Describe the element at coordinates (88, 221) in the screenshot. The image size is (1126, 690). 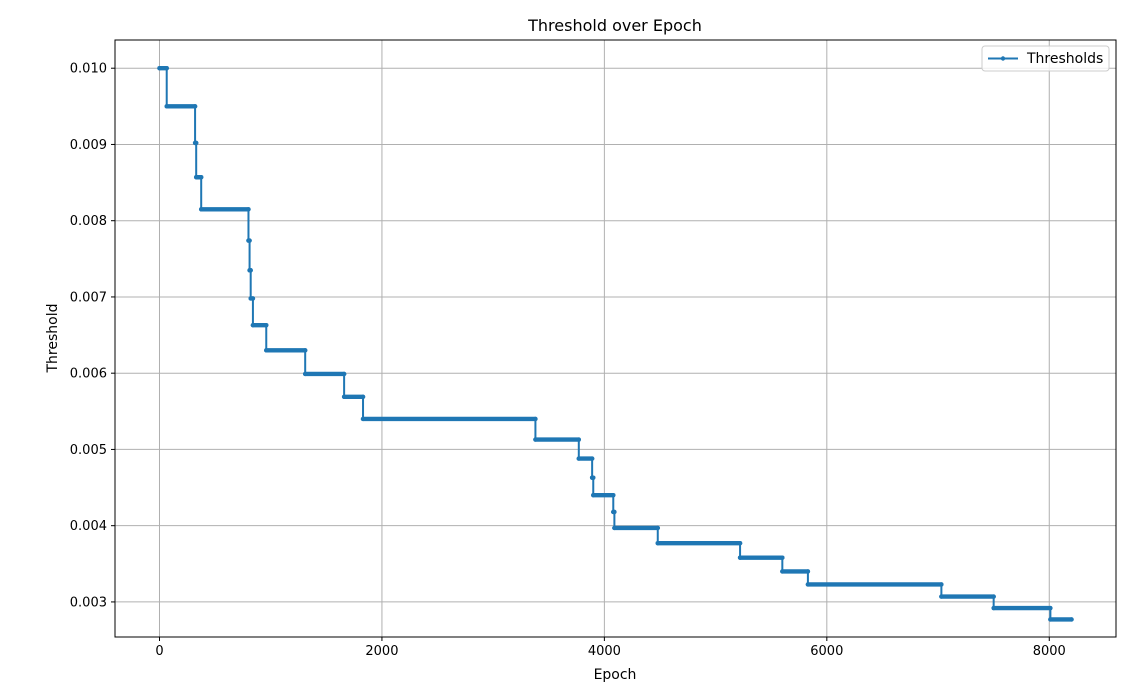
I see `y-tick-label: 0.008` at that location.